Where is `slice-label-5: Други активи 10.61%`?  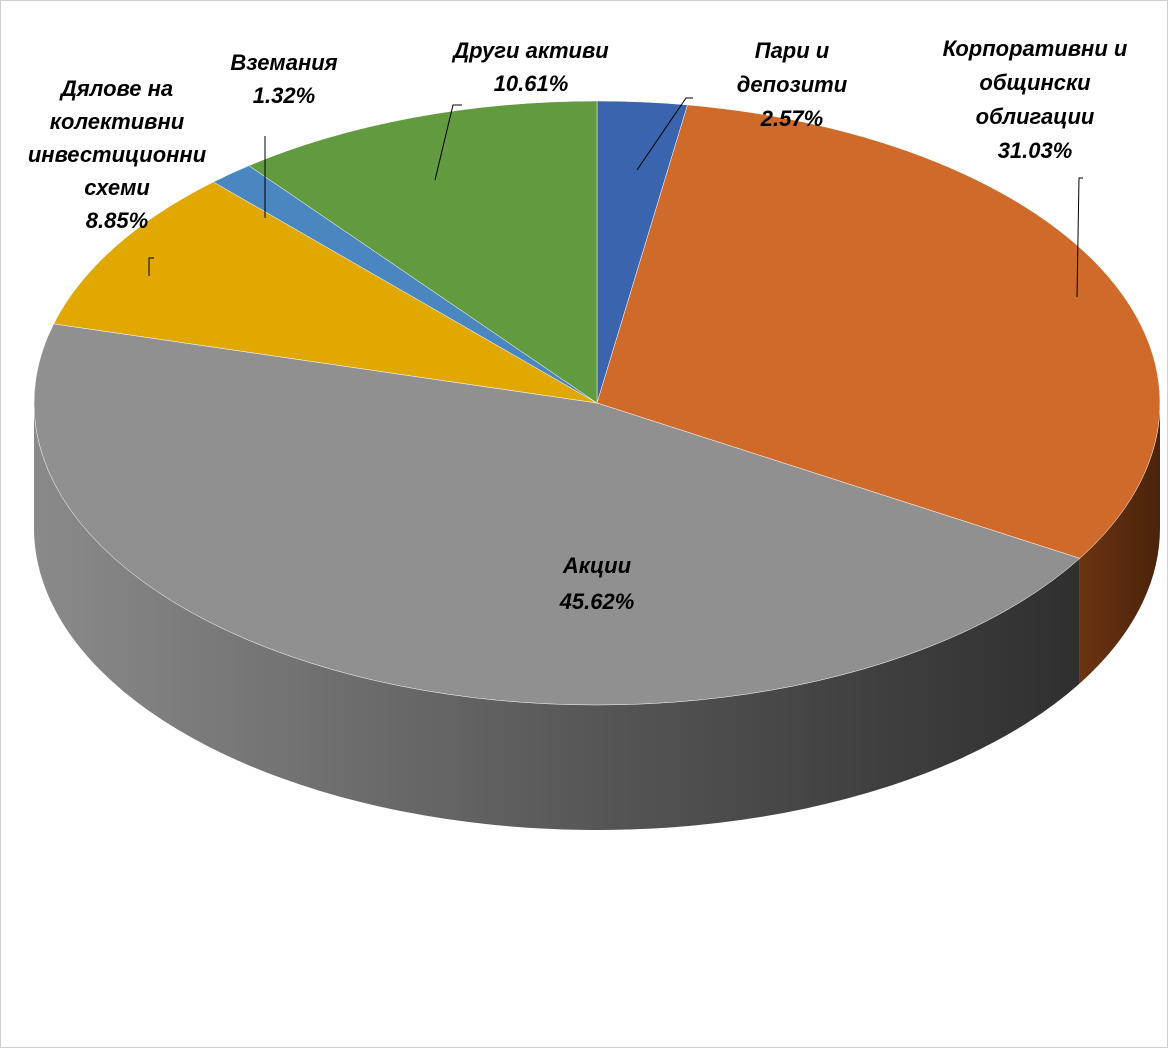
slice-label-5: Други активи 10.61% is located at coordinates (530, 67).